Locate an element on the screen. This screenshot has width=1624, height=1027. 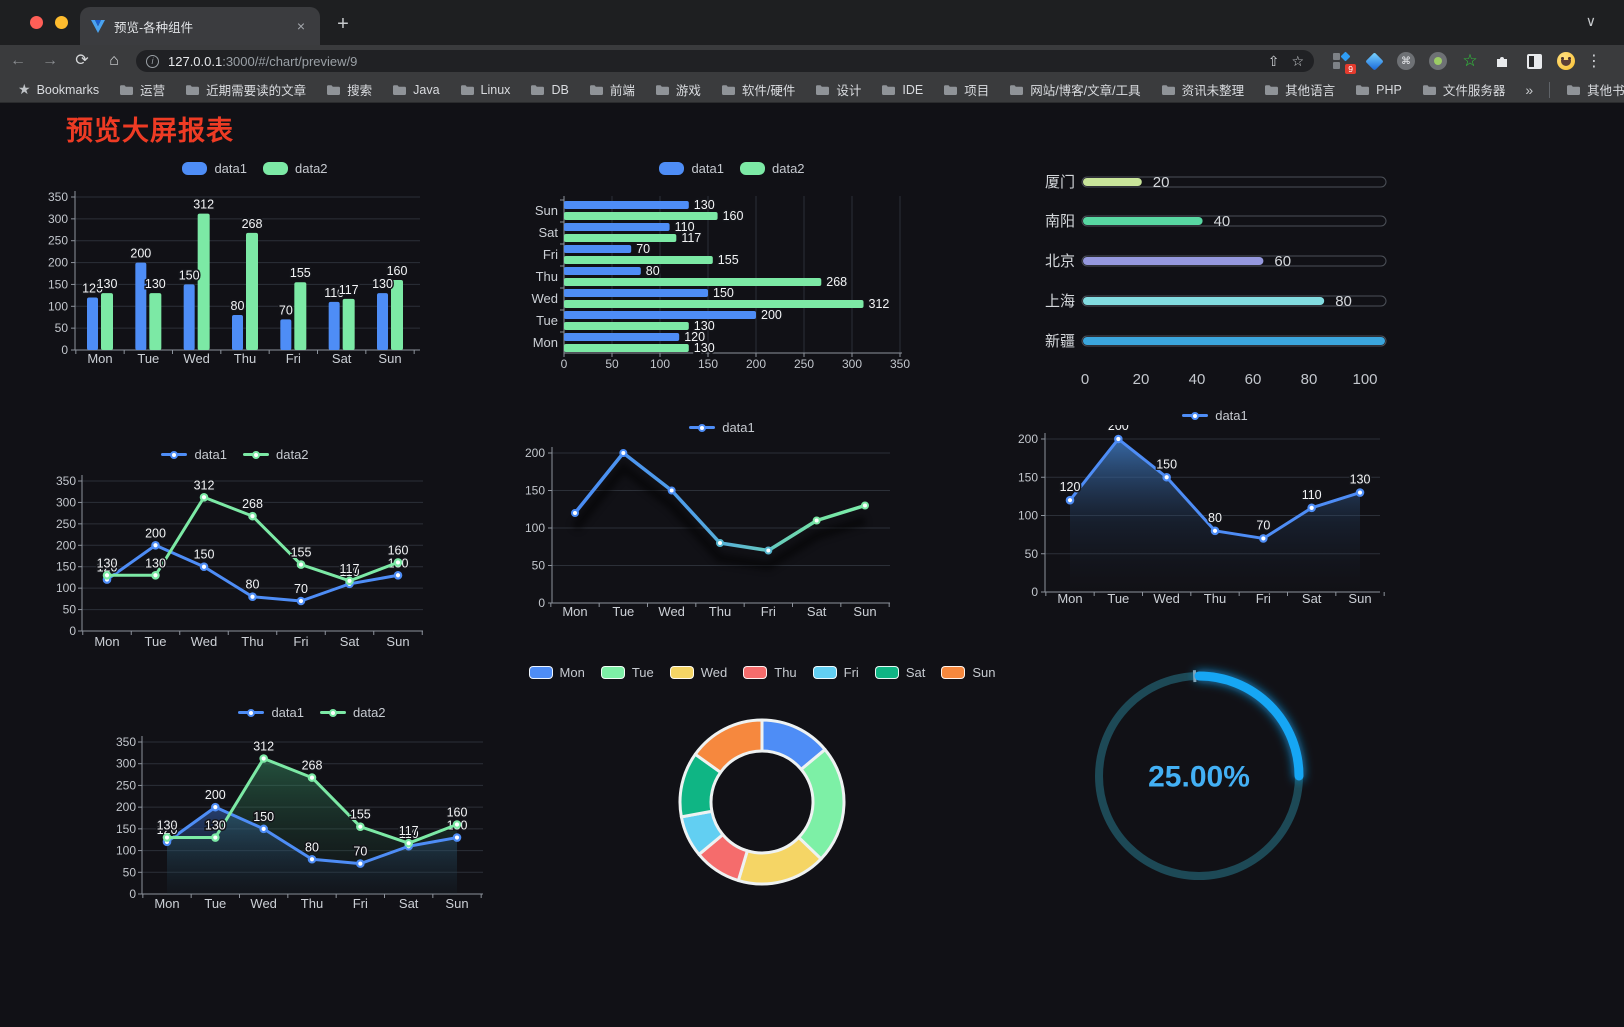
svg-text: 150 is located at coordinates (723, 293).